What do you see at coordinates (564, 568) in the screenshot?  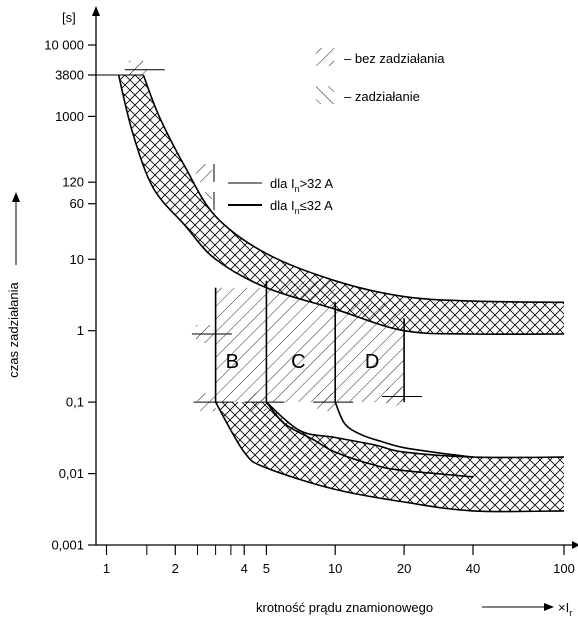 I see `x-tick-label-7: 100` at bounding box center [564, 568].